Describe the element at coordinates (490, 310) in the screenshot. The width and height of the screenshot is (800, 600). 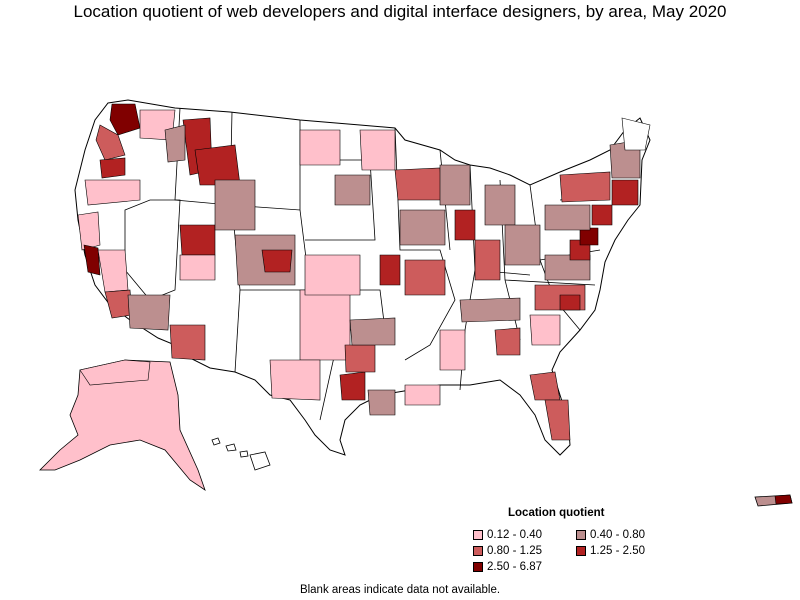
I see `area-tennessee` at that location.